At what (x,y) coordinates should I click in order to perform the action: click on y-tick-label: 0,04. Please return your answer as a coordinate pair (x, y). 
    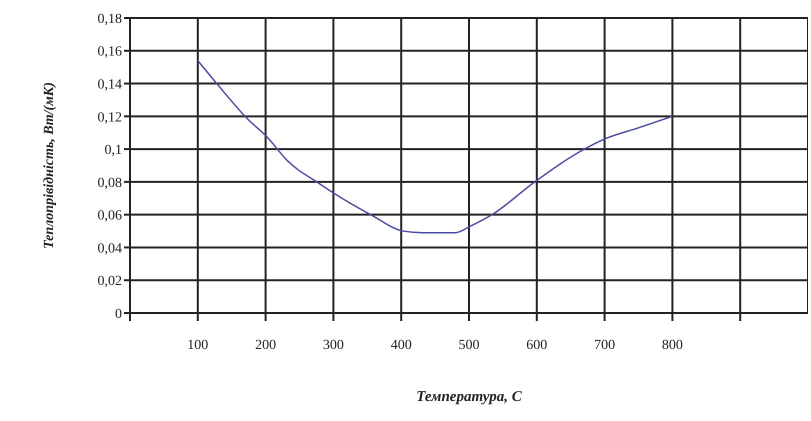
    Looking at the image, I should click on (110, 248).